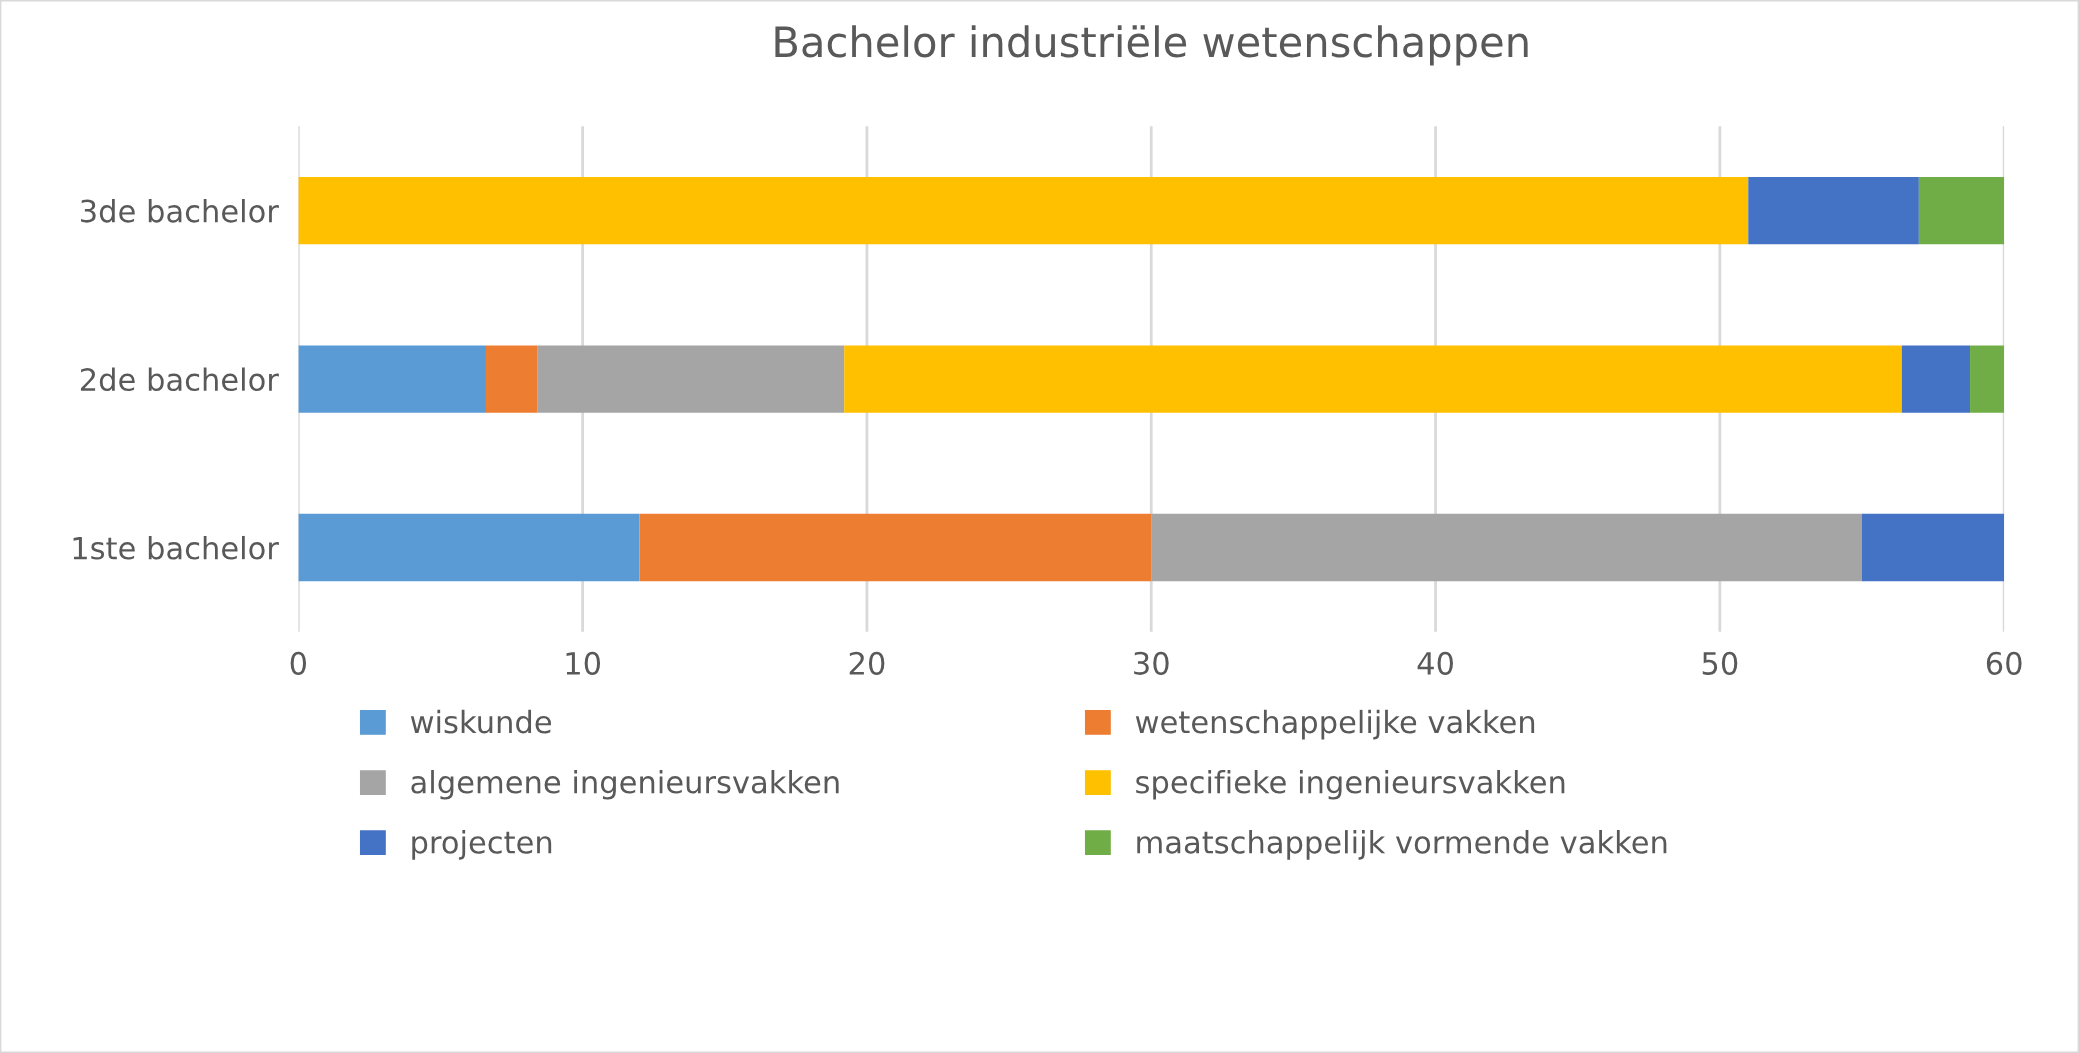 This screenshot has width=2079, height=1053. What do you see at coordinates (625, 784) in the screenshot?
I see `legend-label: algemene ingenieursvakken` at bounding box center [625, 784].